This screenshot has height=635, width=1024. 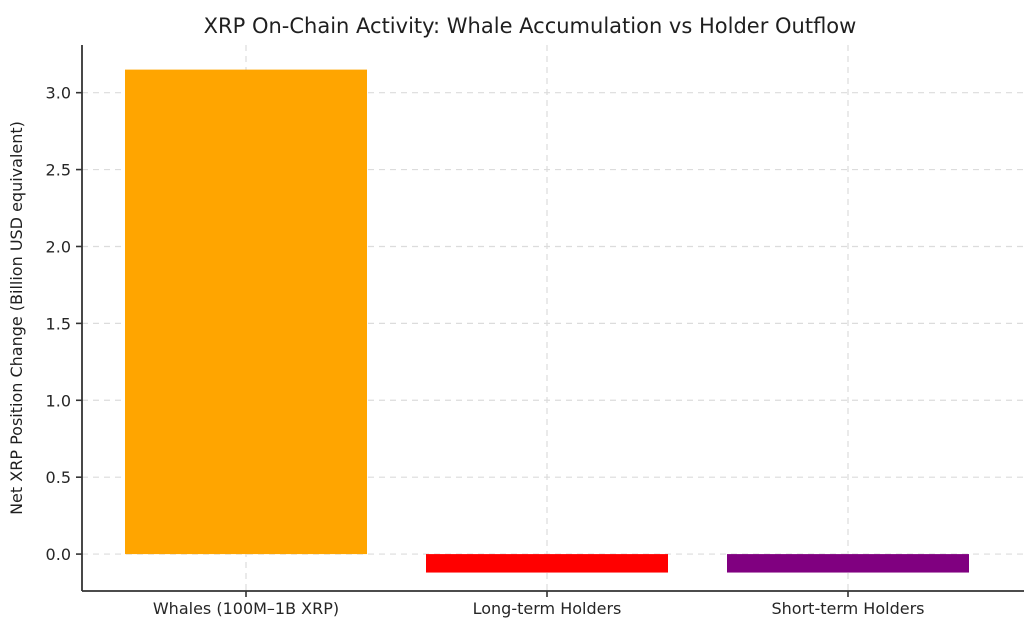 What do you see at coordinates (58, 554) in the screenshot?
I see `y-tick-label: 0.0` at bounding box center [58, 554].